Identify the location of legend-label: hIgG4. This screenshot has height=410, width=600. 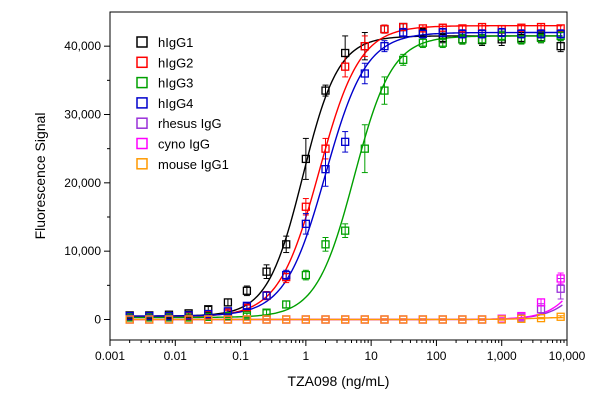
(175, 103).